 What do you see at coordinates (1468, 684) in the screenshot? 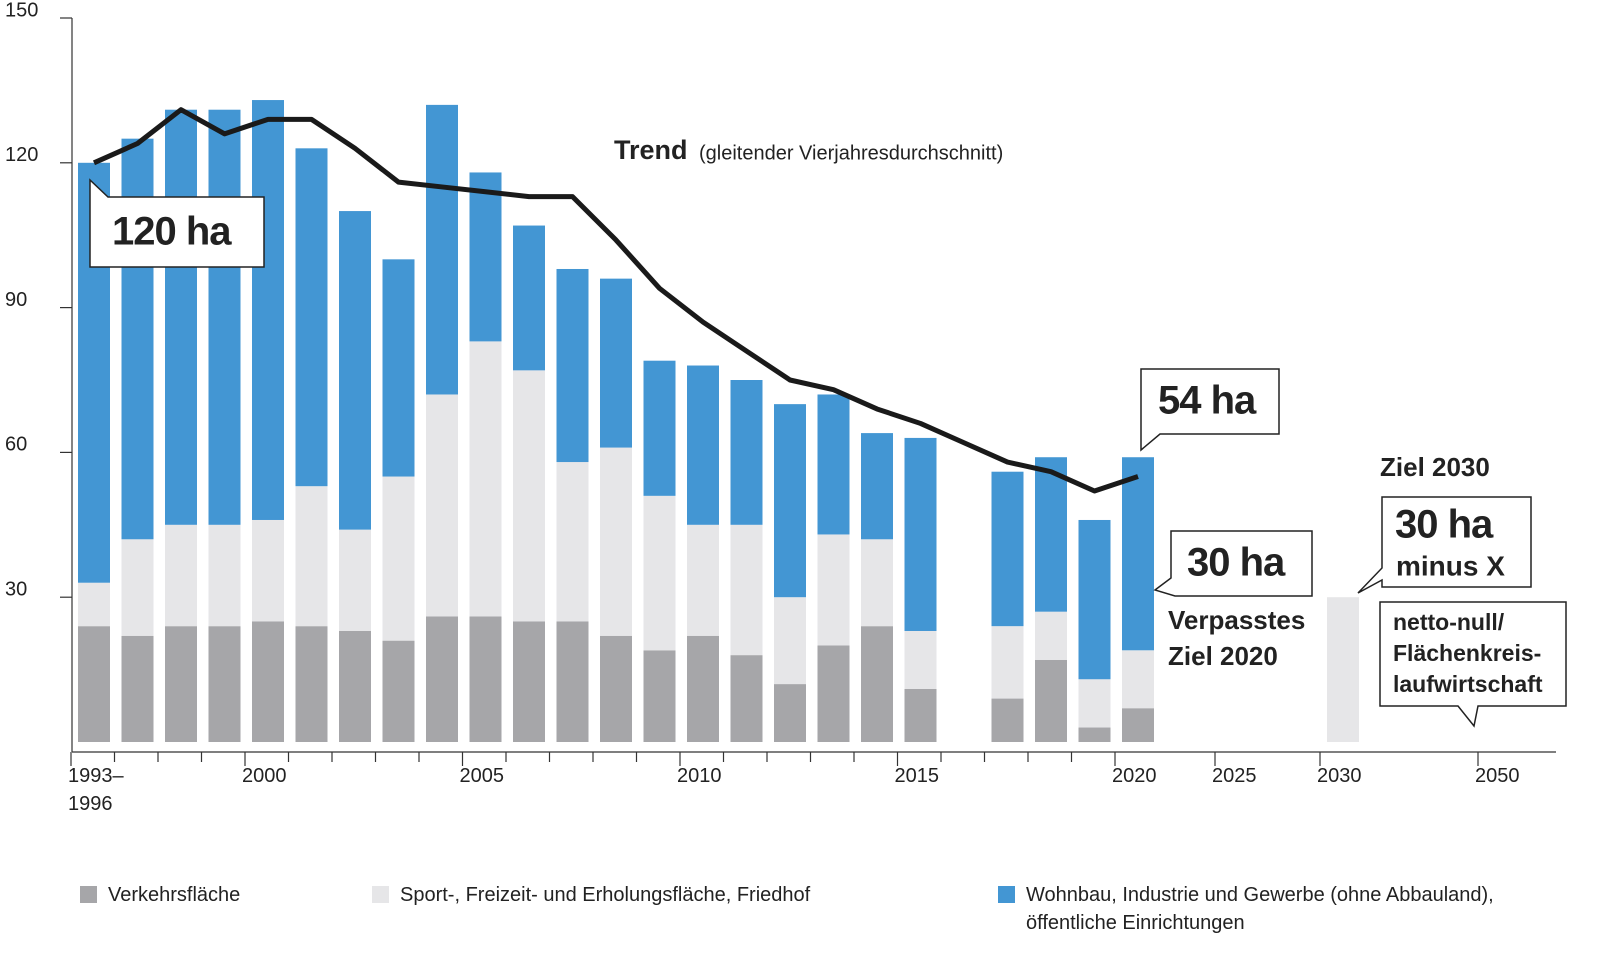
I see `goal-2050-text: laufwirtschaft` at bounding box center [1468, 684].